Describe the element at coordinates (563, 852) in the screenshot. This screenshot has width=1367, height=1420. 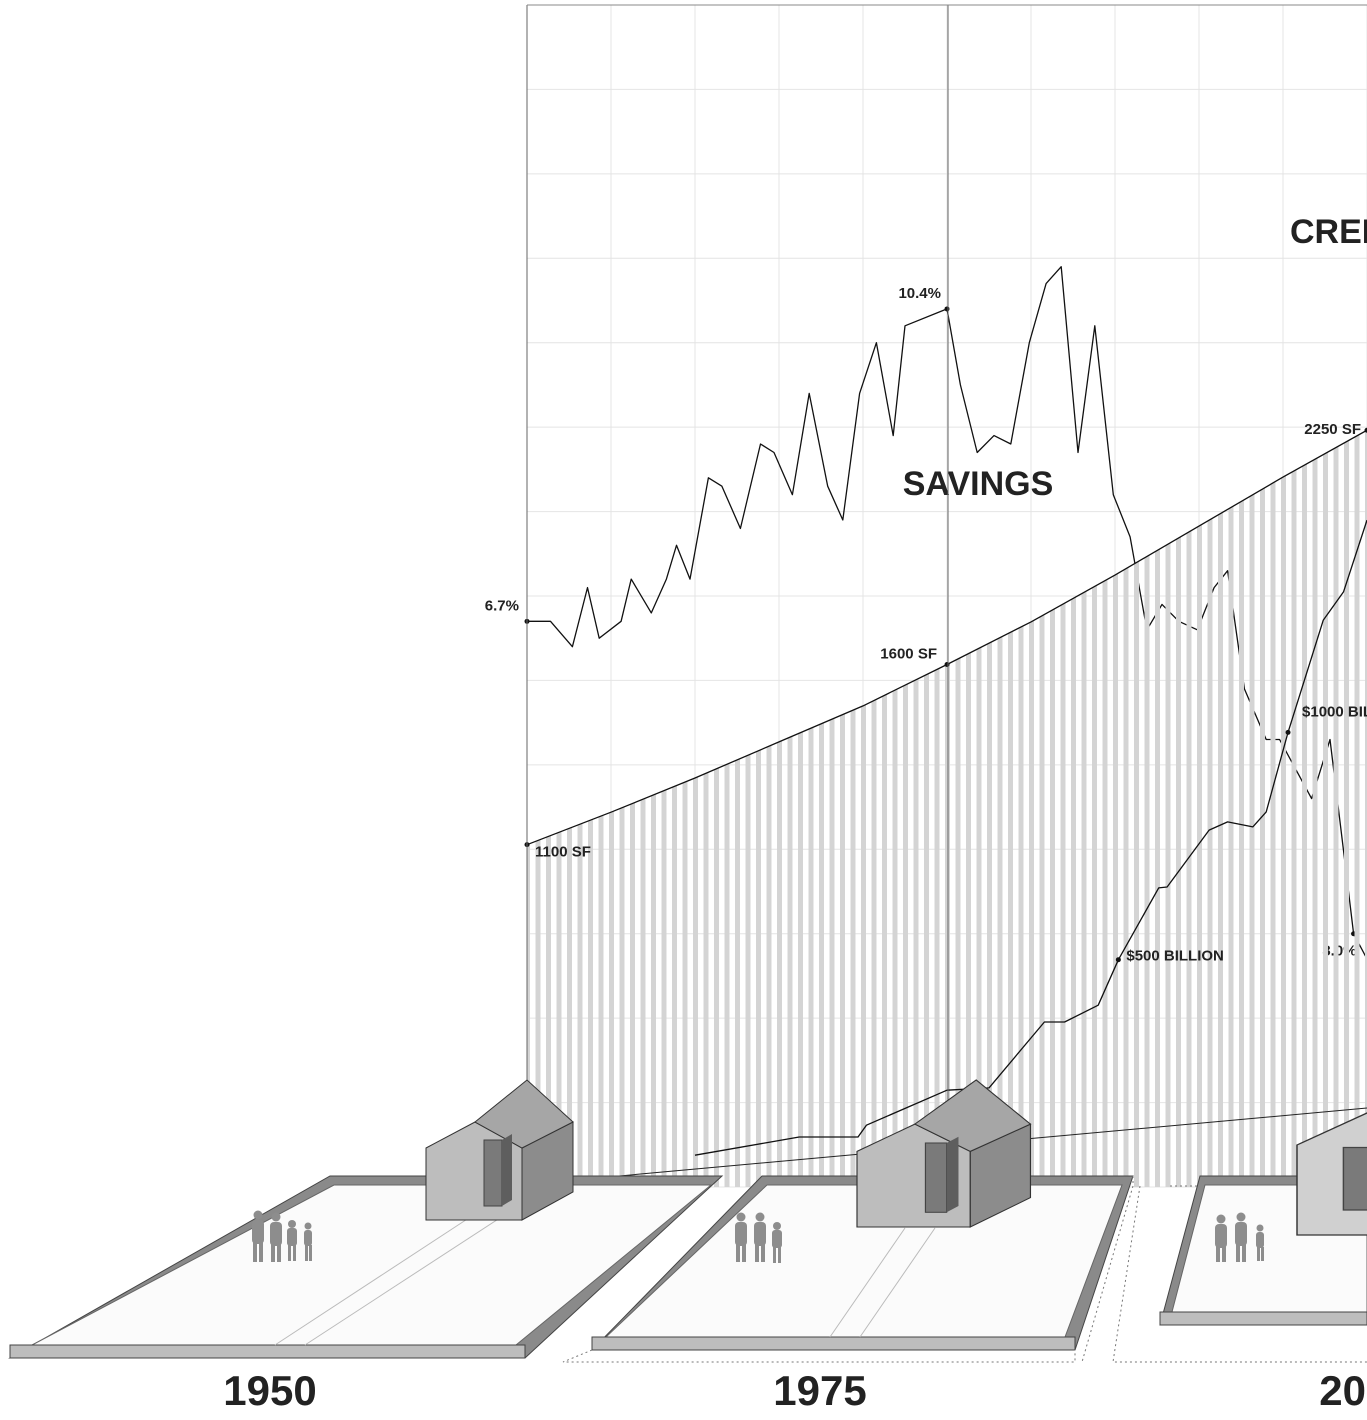
I see `data-label: 1100 SF` at that location.